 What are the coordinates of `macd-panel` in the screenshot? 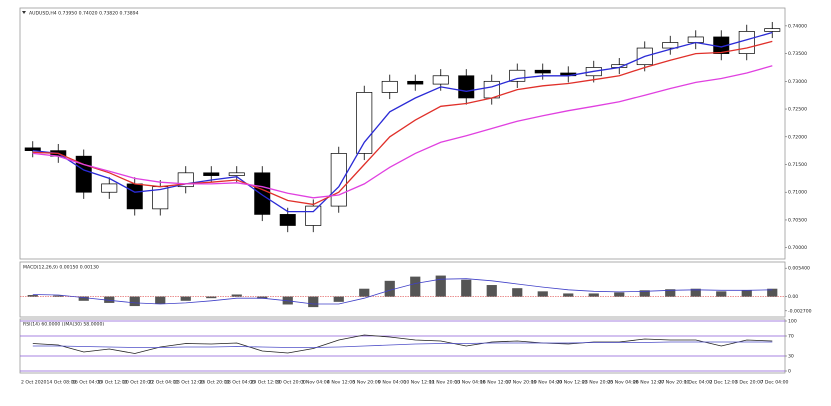 It's located at (402, 289).